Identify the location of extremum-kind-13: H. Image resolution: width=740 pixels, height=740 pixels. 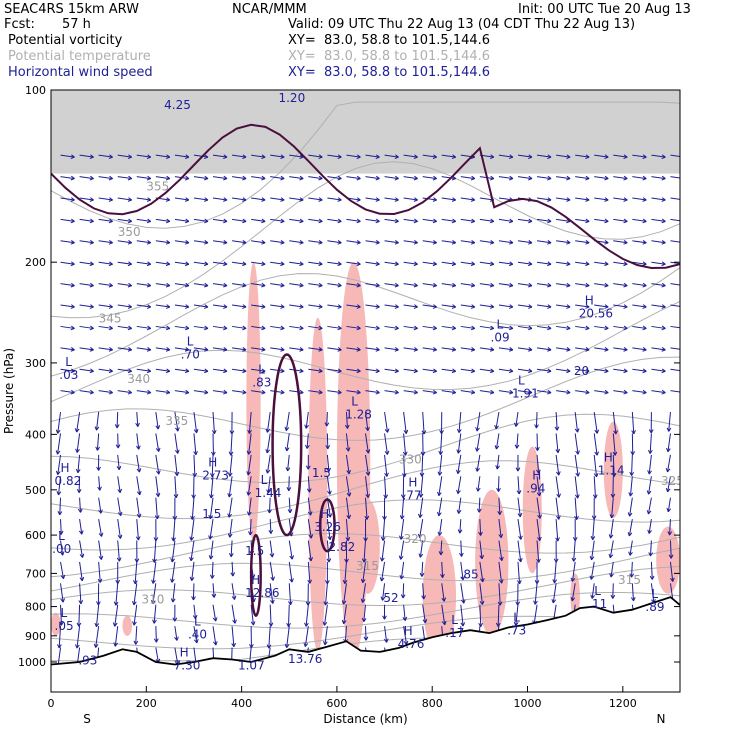
(412, 483).